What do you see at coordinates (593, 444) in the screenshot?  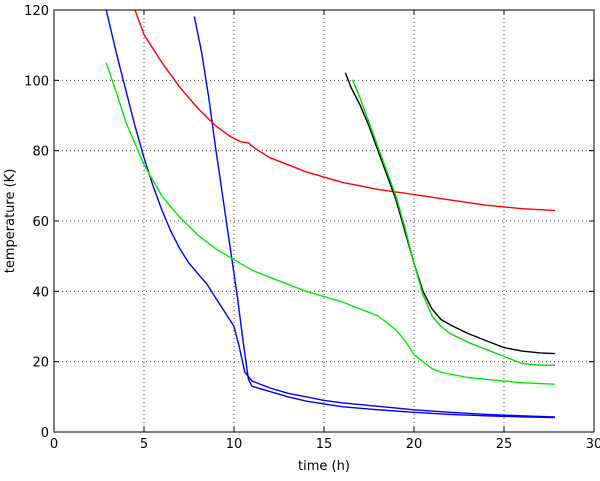 I see `x-tick-label: 30` at bounding box center [593, 444].